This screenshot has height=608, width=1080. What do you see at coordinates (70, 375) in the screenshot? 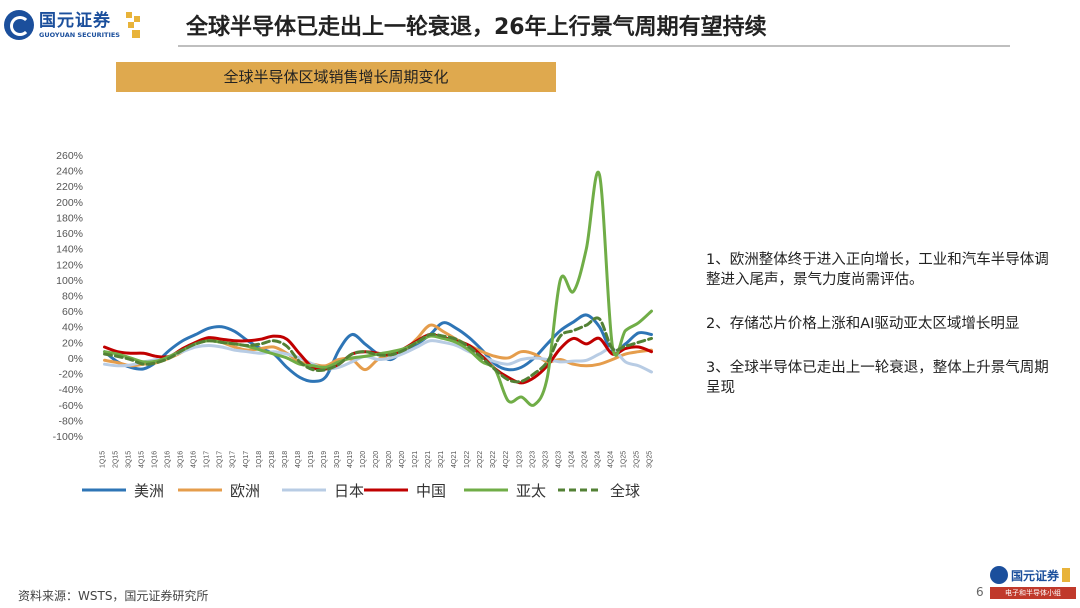
I see `y-tick-label: -20%` at bounding box center [70, 375].